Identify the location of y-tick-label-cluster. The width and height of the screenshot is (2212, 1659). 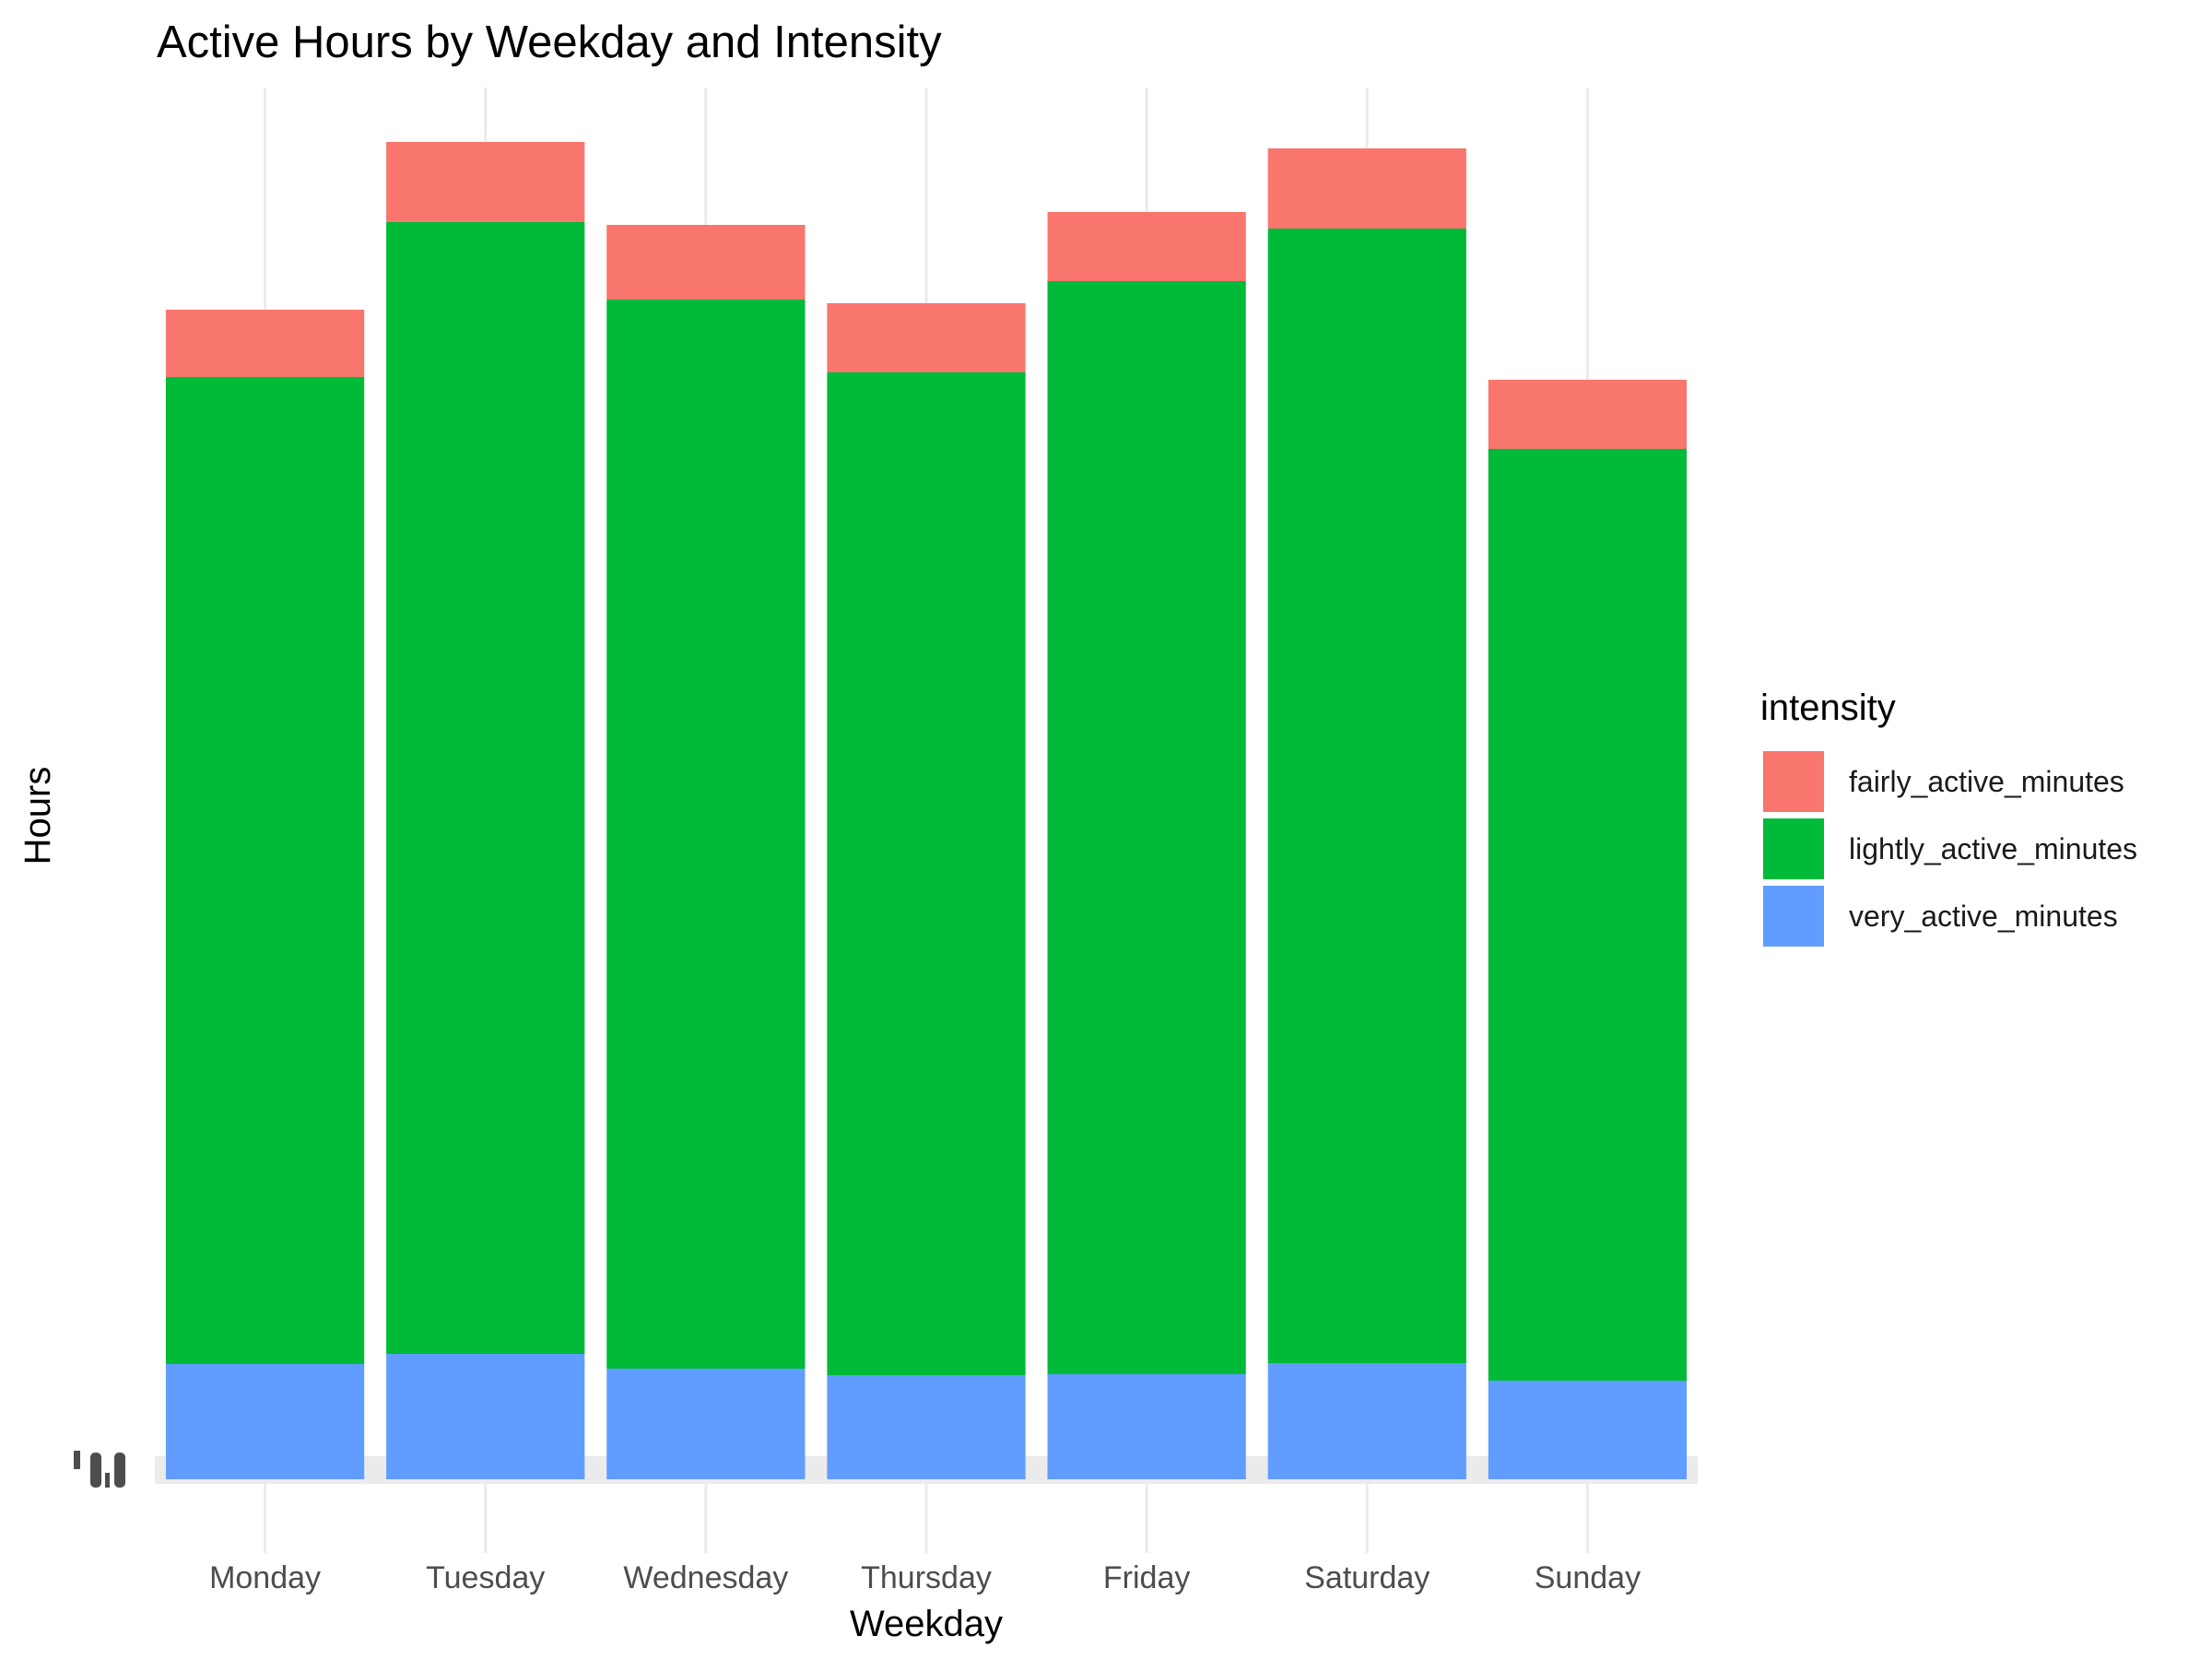
(99, 1469).